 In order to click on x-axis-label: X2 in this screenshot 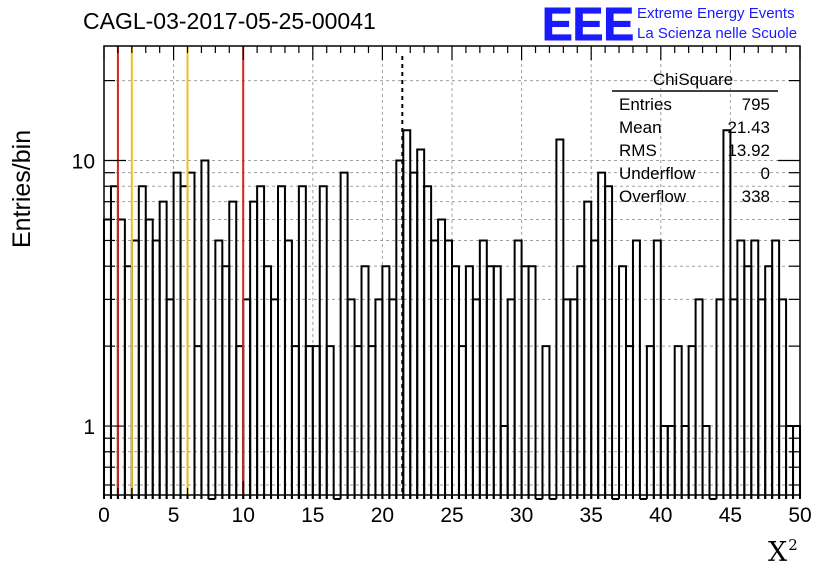, I will do `click(783, 552)`.